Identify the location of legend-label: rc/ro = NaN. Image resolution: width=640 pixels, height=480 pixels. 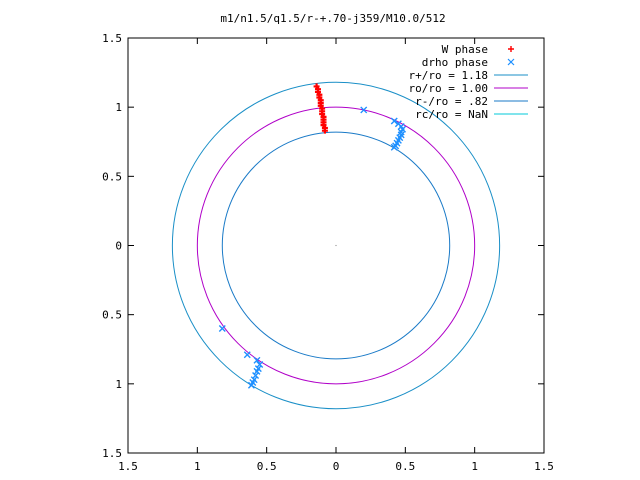
(451, 114).